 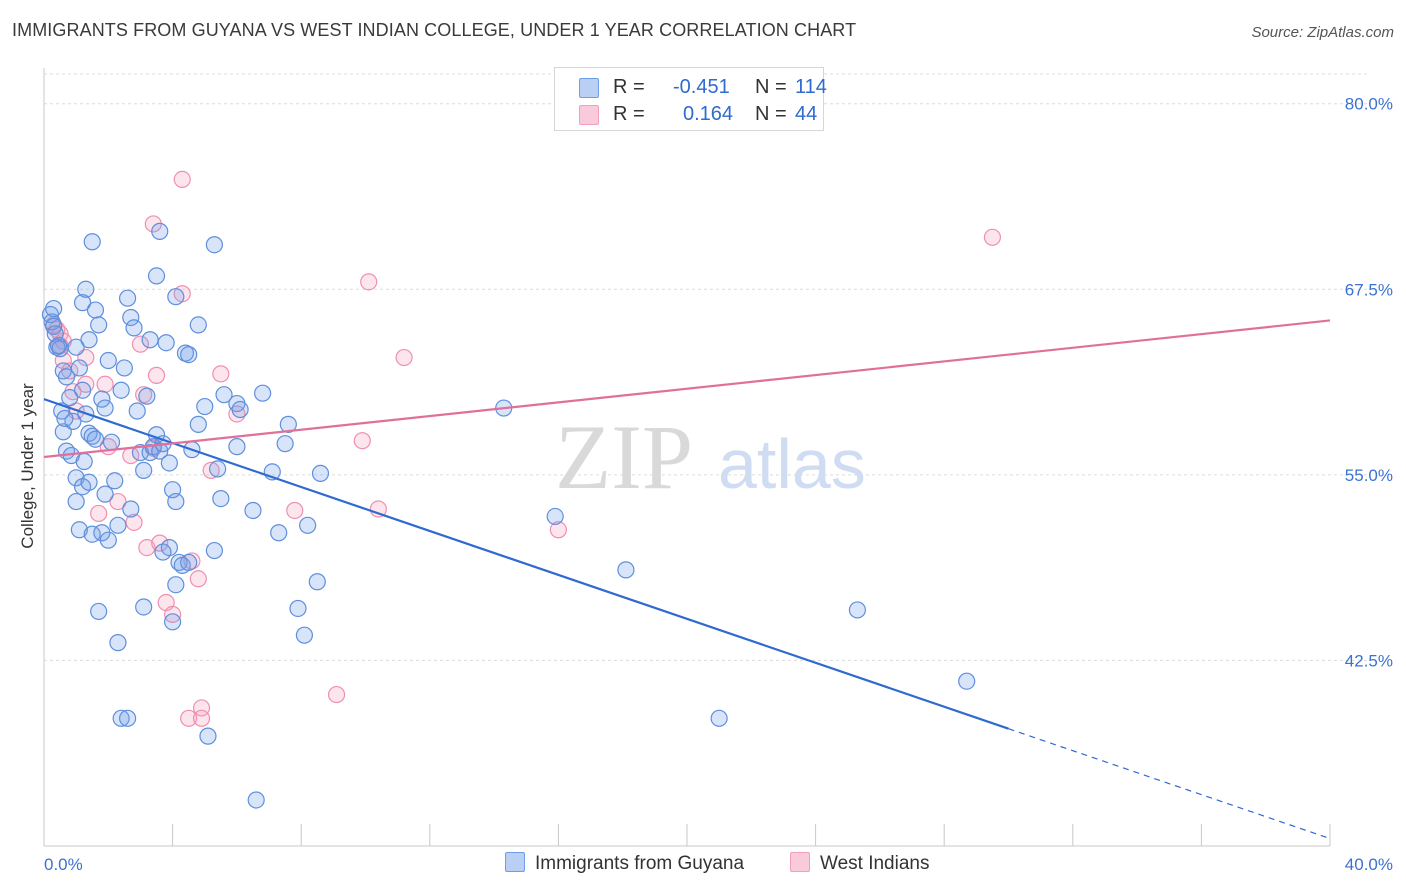 I want to click on legend-n-value: 44, so click(x=806, y=114).